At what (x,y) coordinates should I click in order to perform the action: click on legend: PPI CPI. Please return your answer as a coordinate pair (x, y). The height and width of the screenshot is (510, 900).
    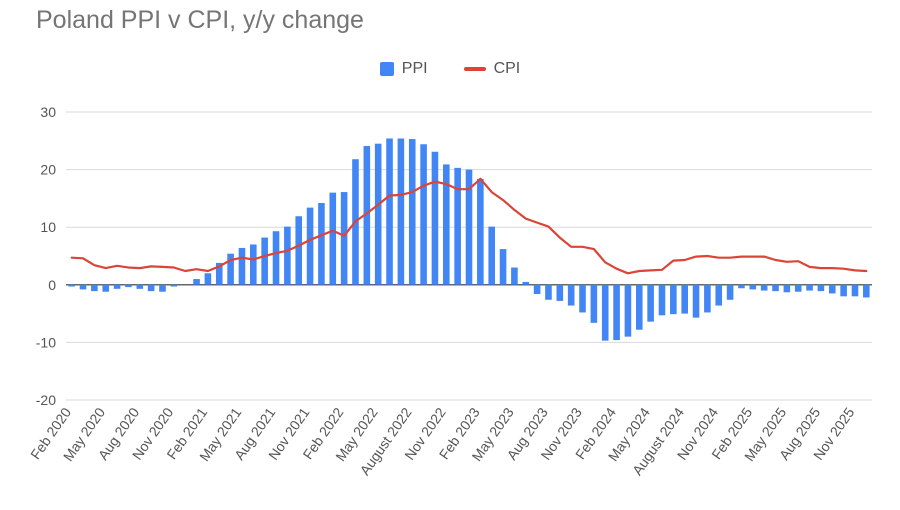
    Looking at the image, I should click on (450, 69).